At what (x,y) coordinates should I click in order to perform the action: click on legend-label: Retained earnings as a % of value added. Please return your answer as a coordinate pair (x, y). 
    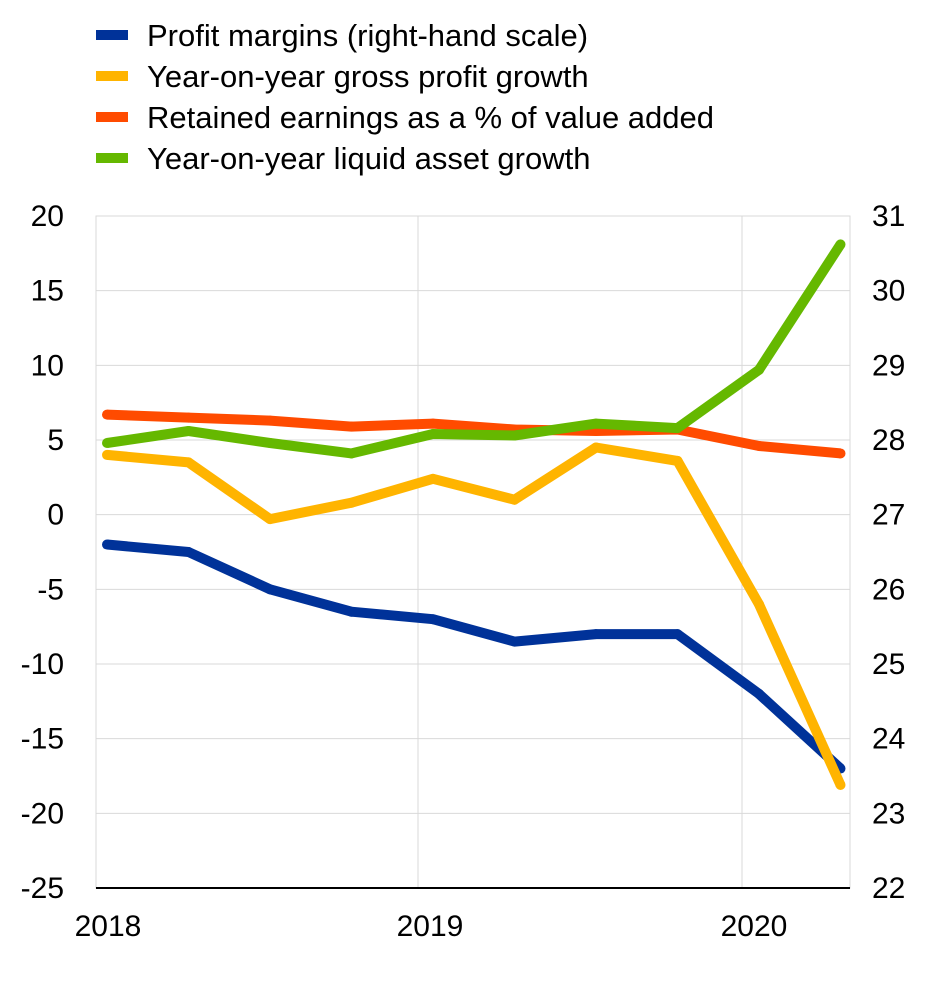
    Looking at the image, I should click on (430, 117).